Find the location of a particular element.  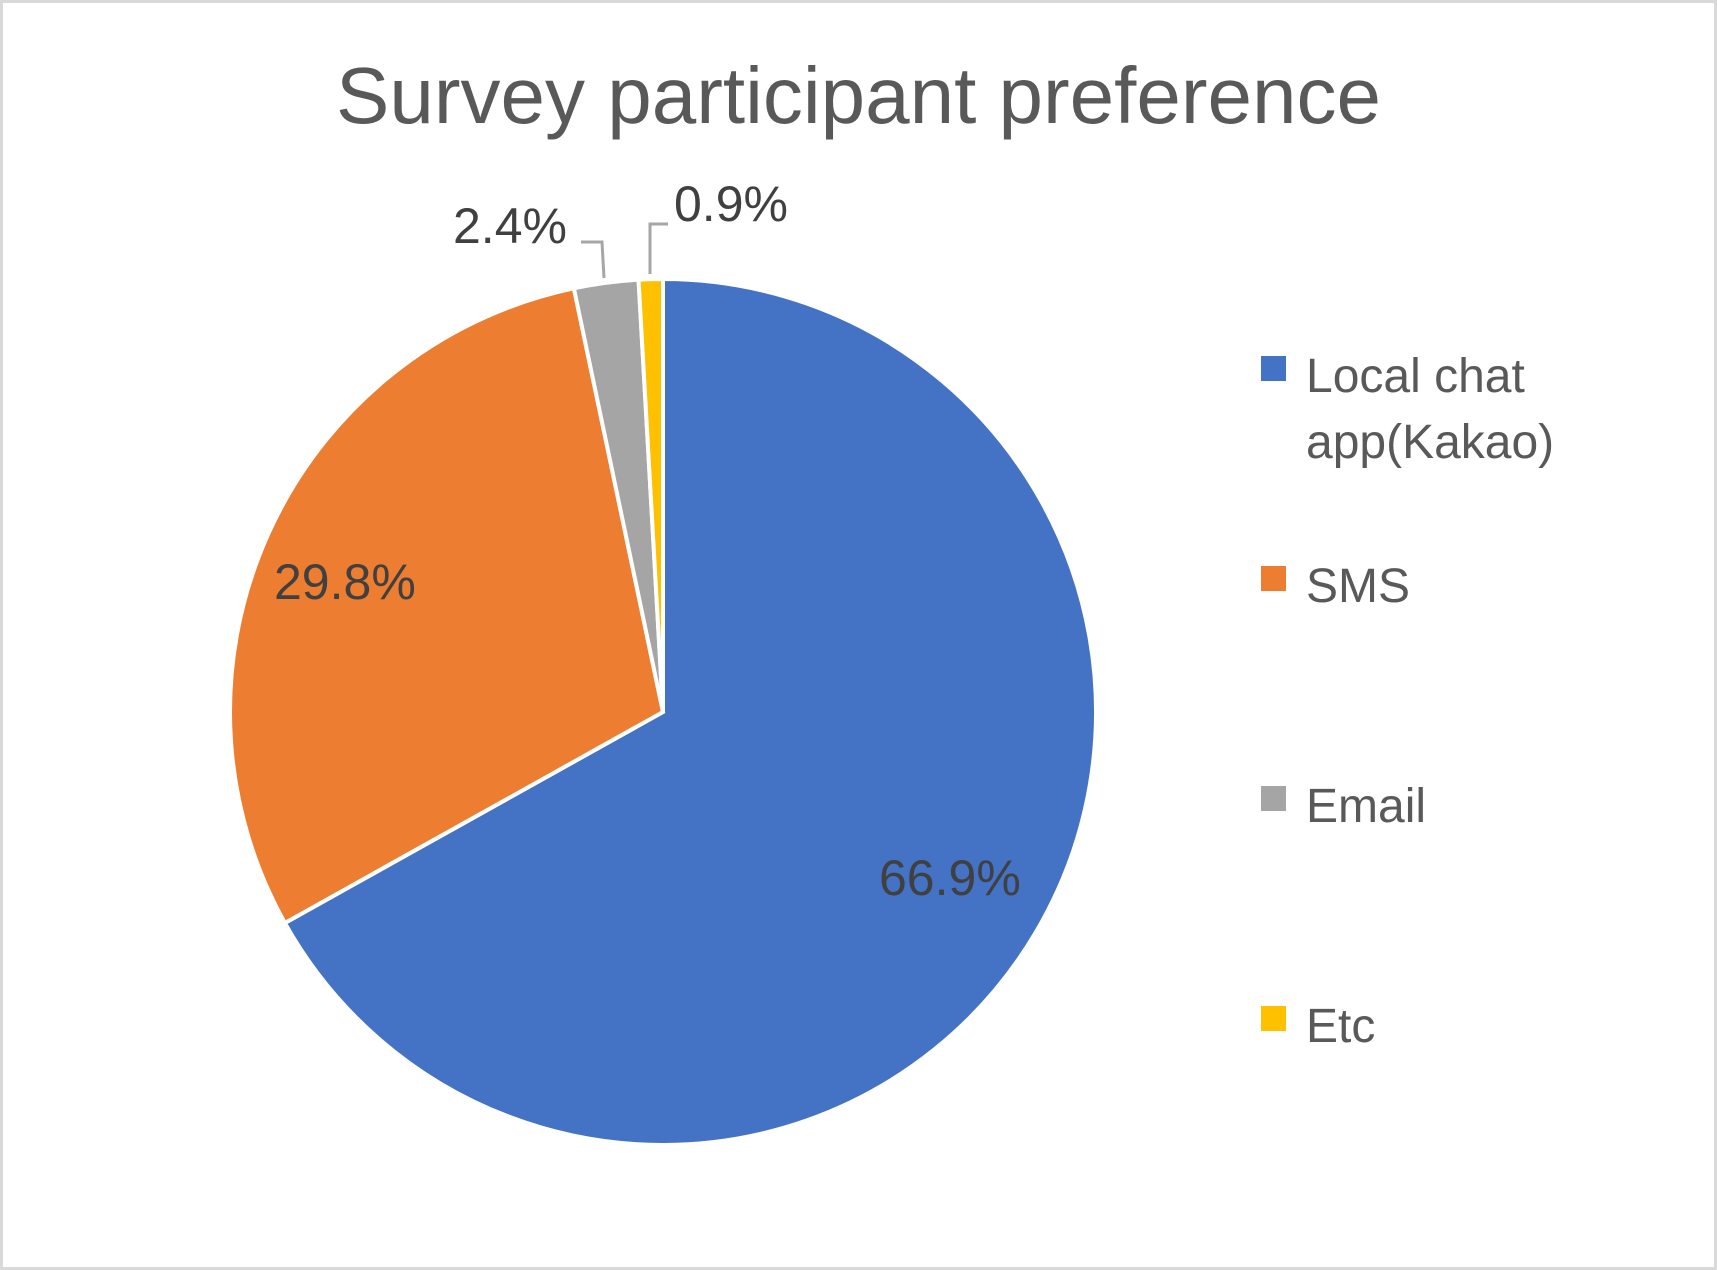

legend-item-email: Email is located at coordinates (1433, 807).